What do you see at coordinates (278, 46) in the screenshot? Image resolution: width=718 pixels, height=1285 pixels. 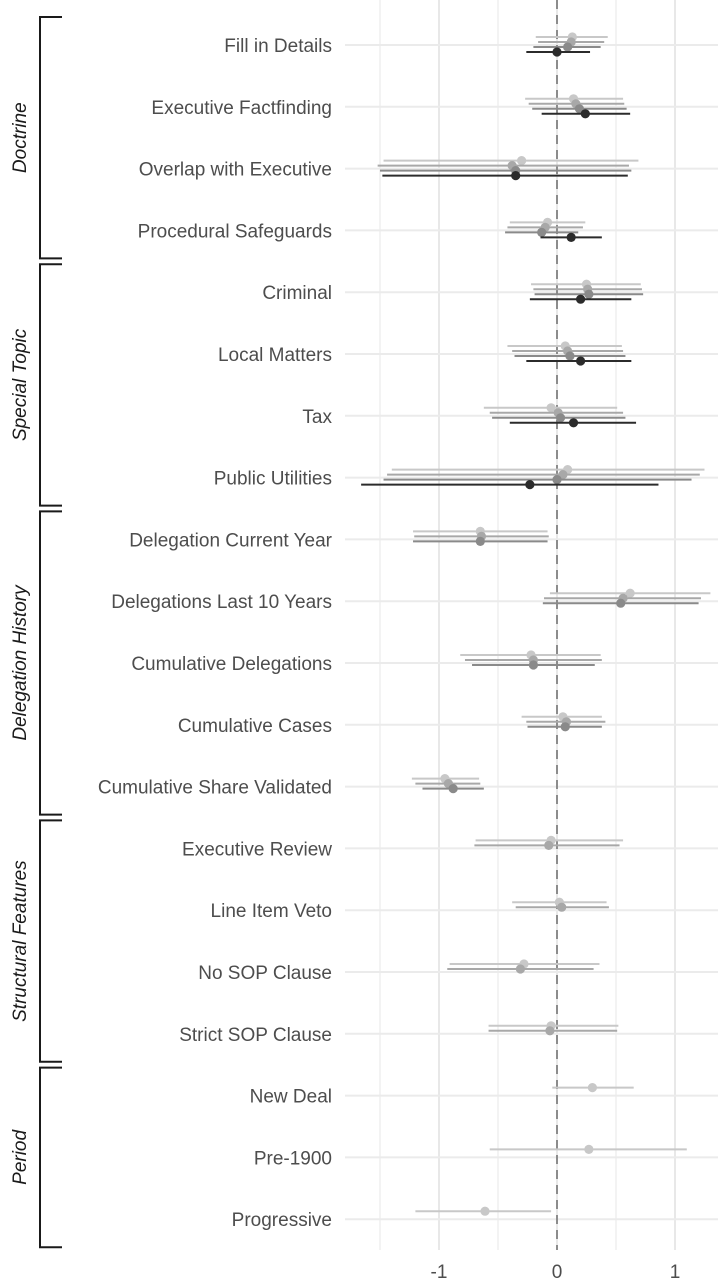 I see `row-label: Fill in Details` at bounding box center [278, 46].